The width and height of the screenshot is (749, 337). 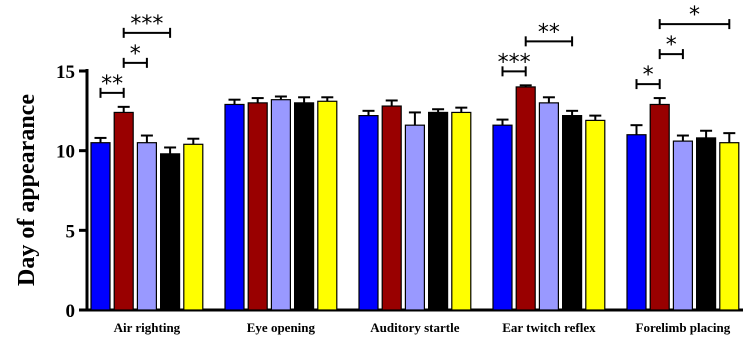 I want to click on category-label: Eye opening, so click(x=281, y=327).